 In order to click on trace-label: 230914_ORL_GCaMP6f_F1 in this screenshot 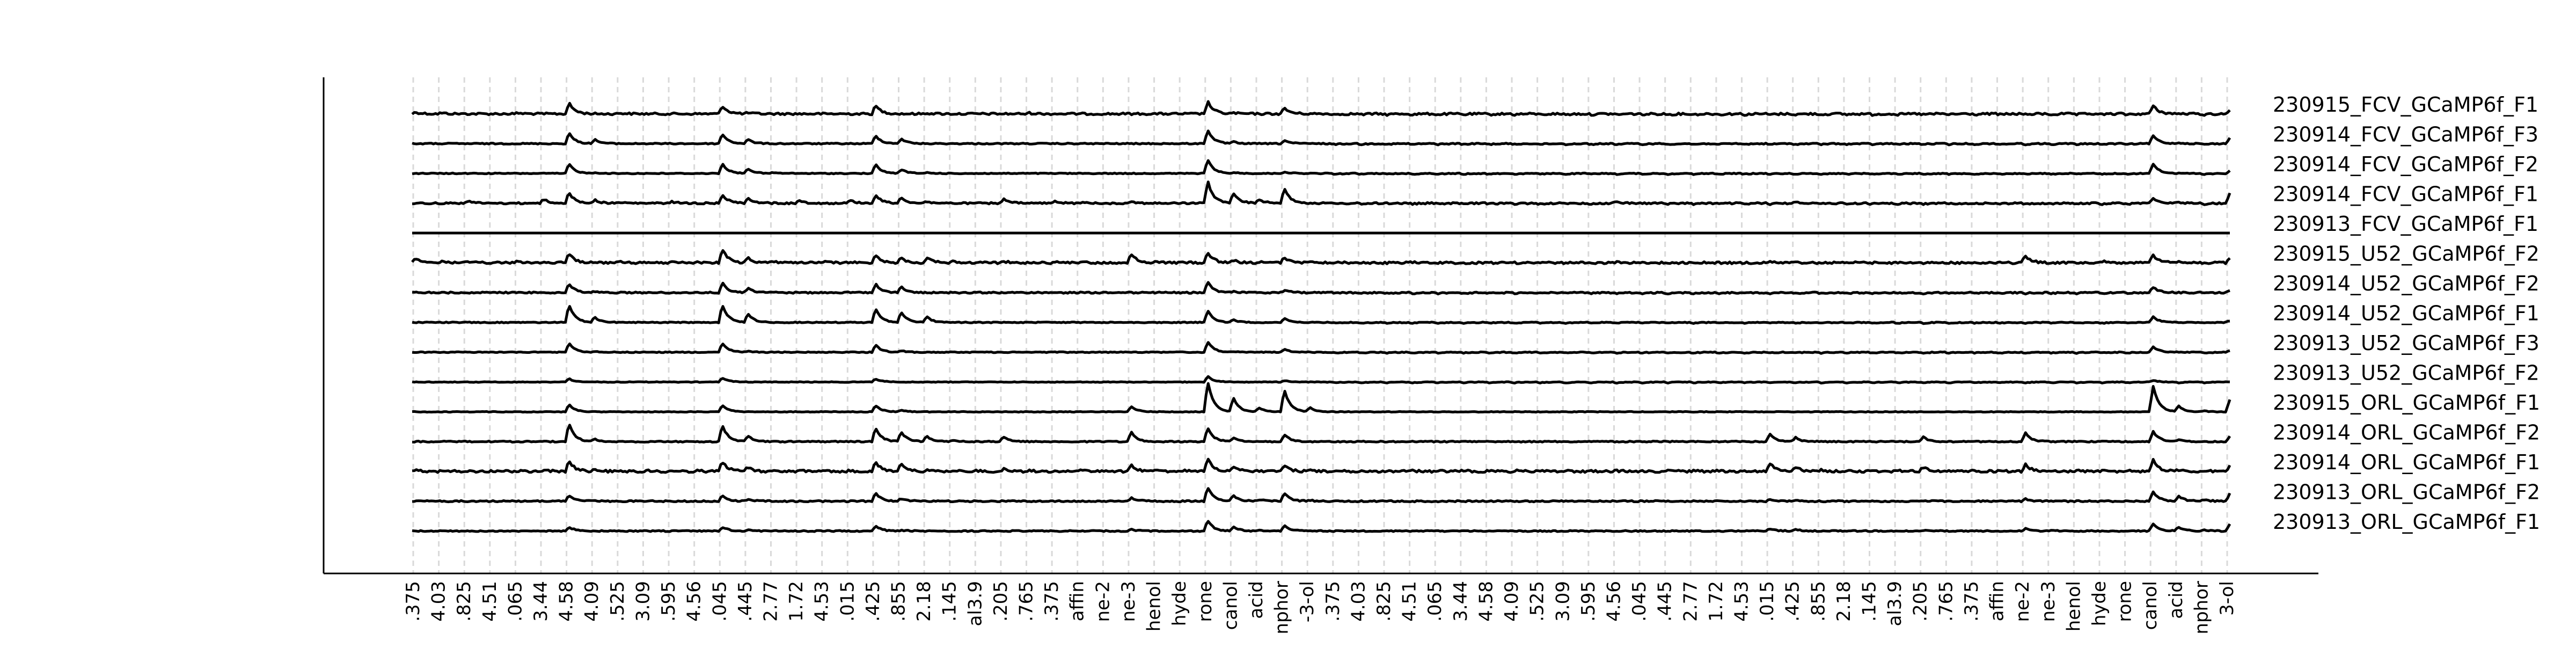, I will do `click(2406, 462)`.